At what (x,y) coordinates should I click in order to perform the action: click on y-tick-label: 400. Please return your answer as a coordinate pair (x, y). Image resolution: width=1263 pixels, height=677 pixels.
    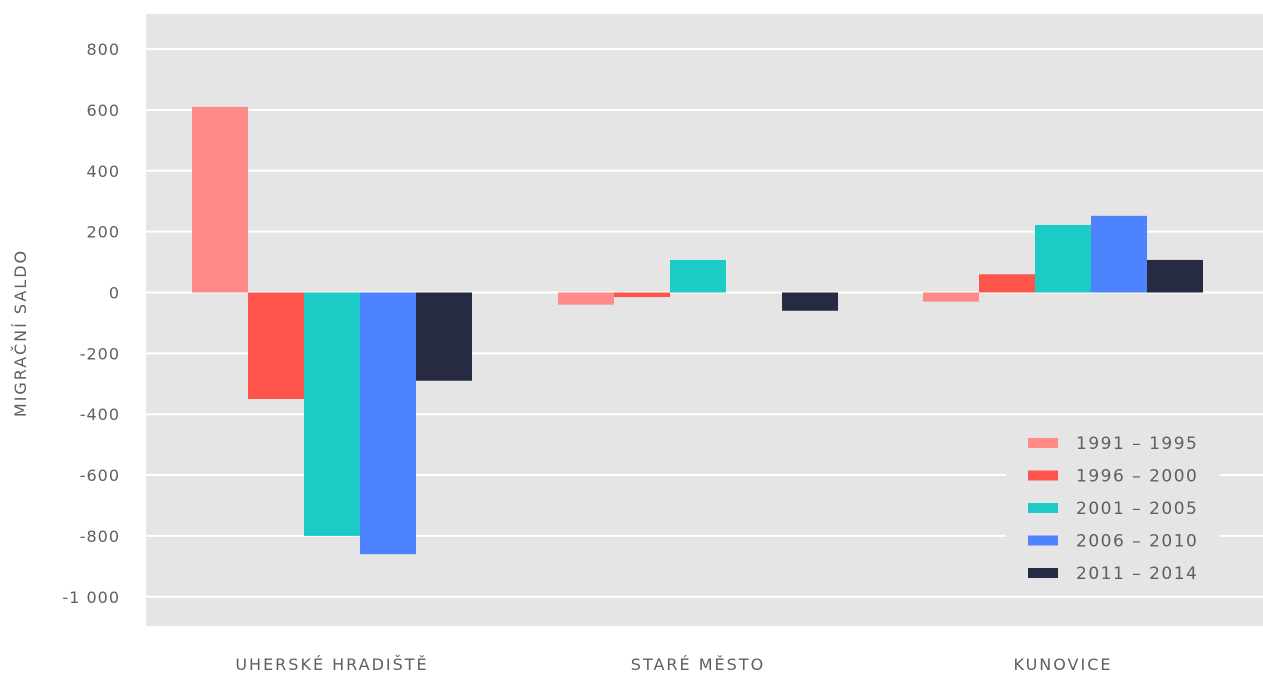
    Looking at the image, I should click on (103, 171).